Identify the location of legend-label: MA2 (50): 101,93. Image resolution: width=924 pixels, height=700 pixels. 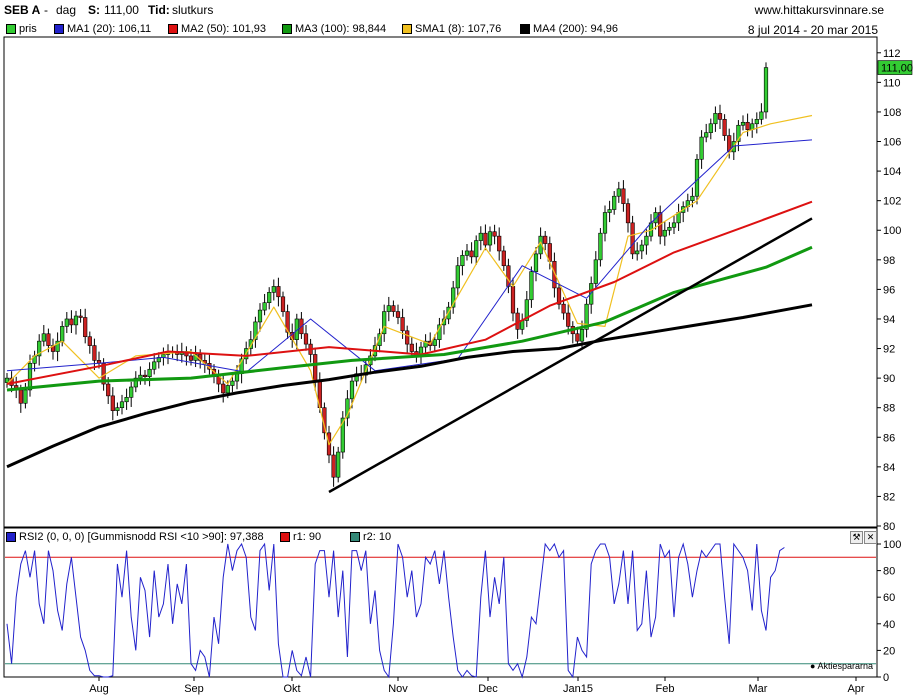
(223, 29).